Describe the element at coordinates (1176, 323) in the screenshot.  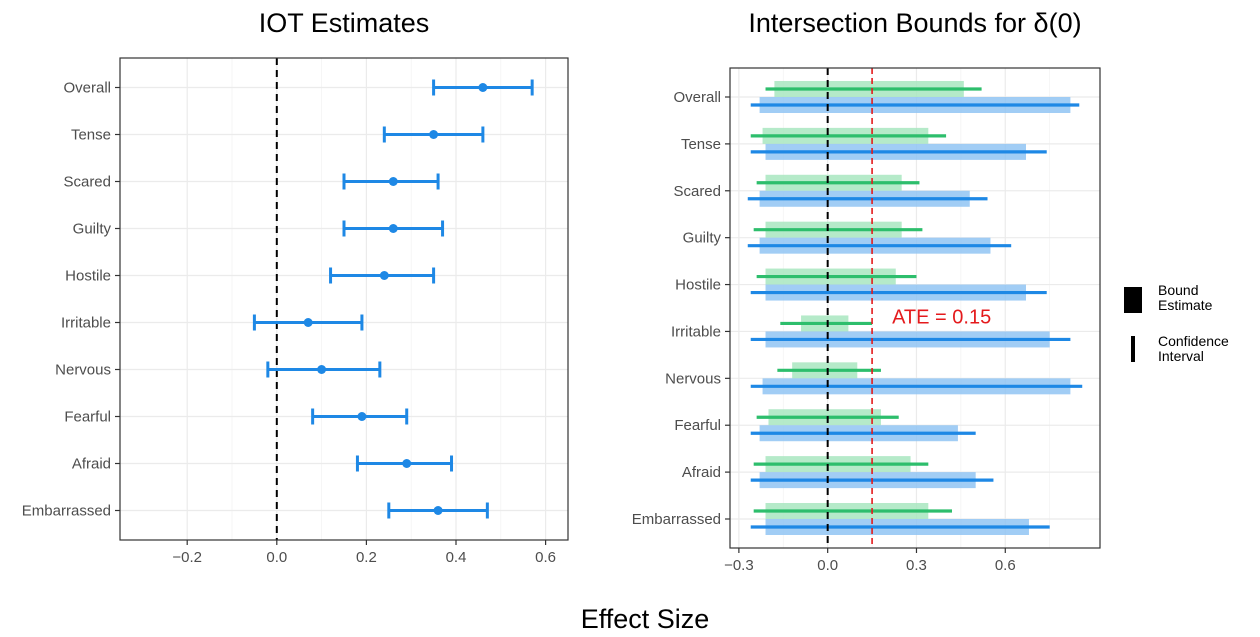
I see `legend: Bound Estimate Confidence Interval` at that location.